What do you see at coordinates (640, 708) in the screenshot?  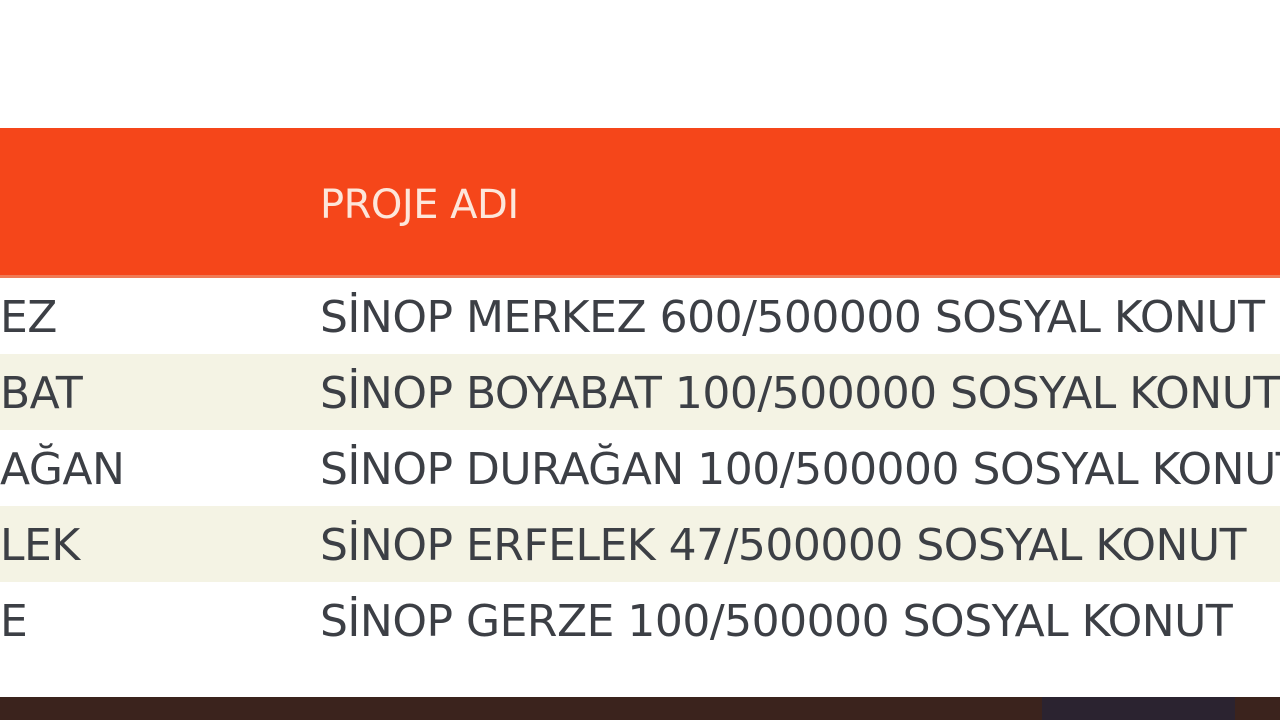 I see `page-footer` at bounding box center [640, 708].